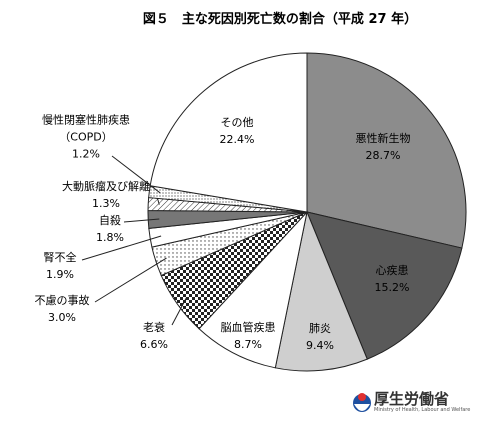 Image resolution: width=500 pixels, height=430 pixels. Describe the element at coordinates (320, 337) in the screenshot. I see `slice-label: 肺炎 9.4%` at that location.